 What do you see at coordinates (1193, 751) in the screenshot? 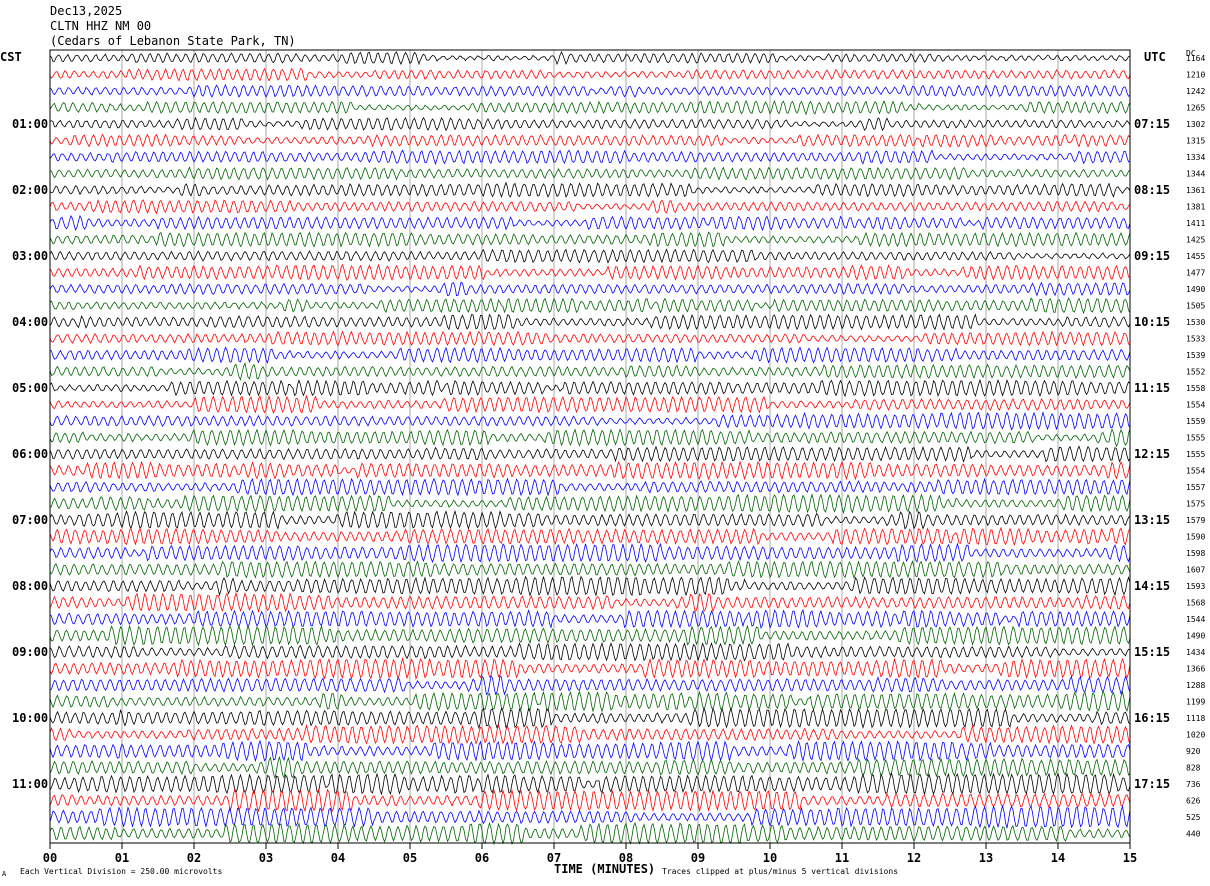
I see `dc-offset-label: 920` at bounding box center [1193, 751].